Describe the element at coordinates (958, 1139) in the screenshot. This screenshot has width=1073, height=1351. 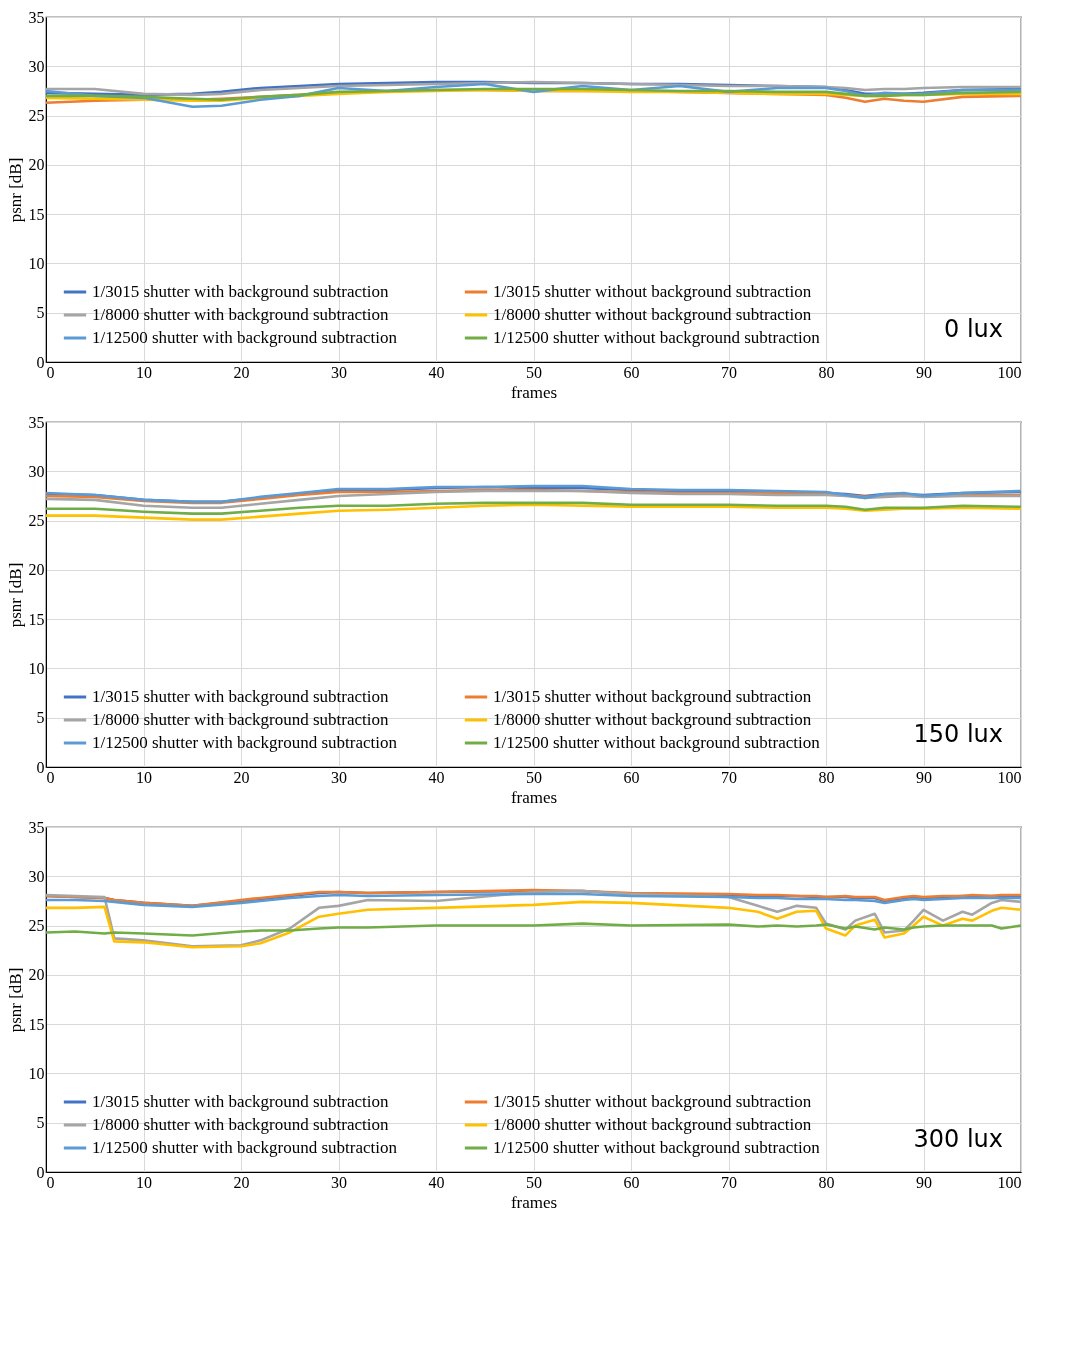
I see `annotation: 300 lux` at that location.